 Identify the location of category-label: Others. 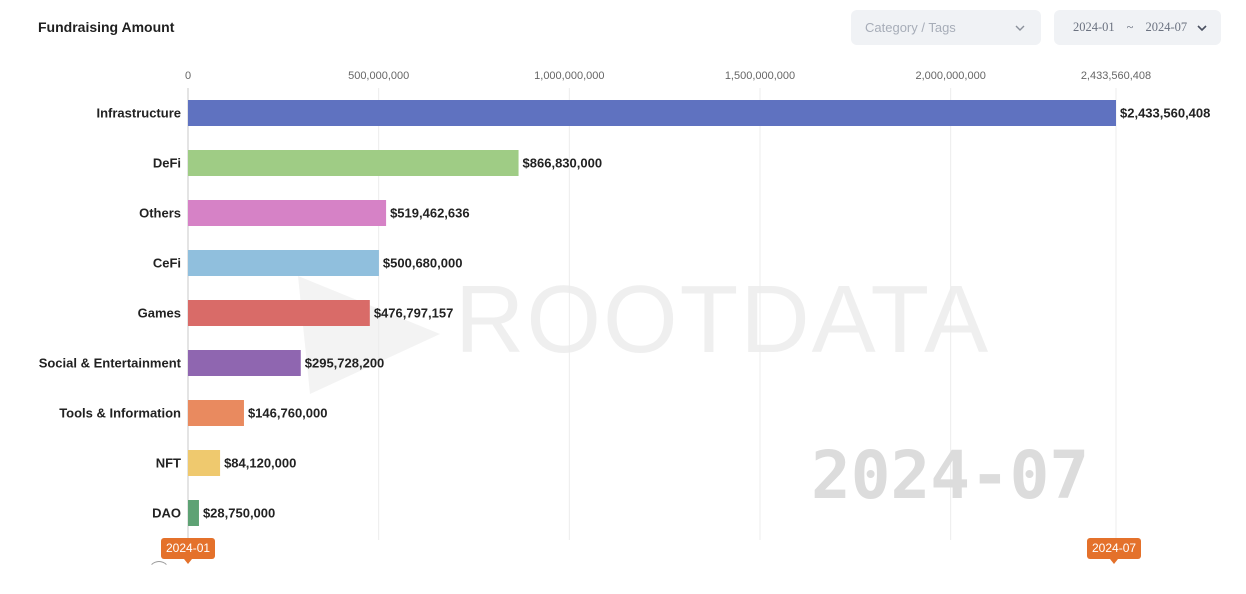
(160, 213).